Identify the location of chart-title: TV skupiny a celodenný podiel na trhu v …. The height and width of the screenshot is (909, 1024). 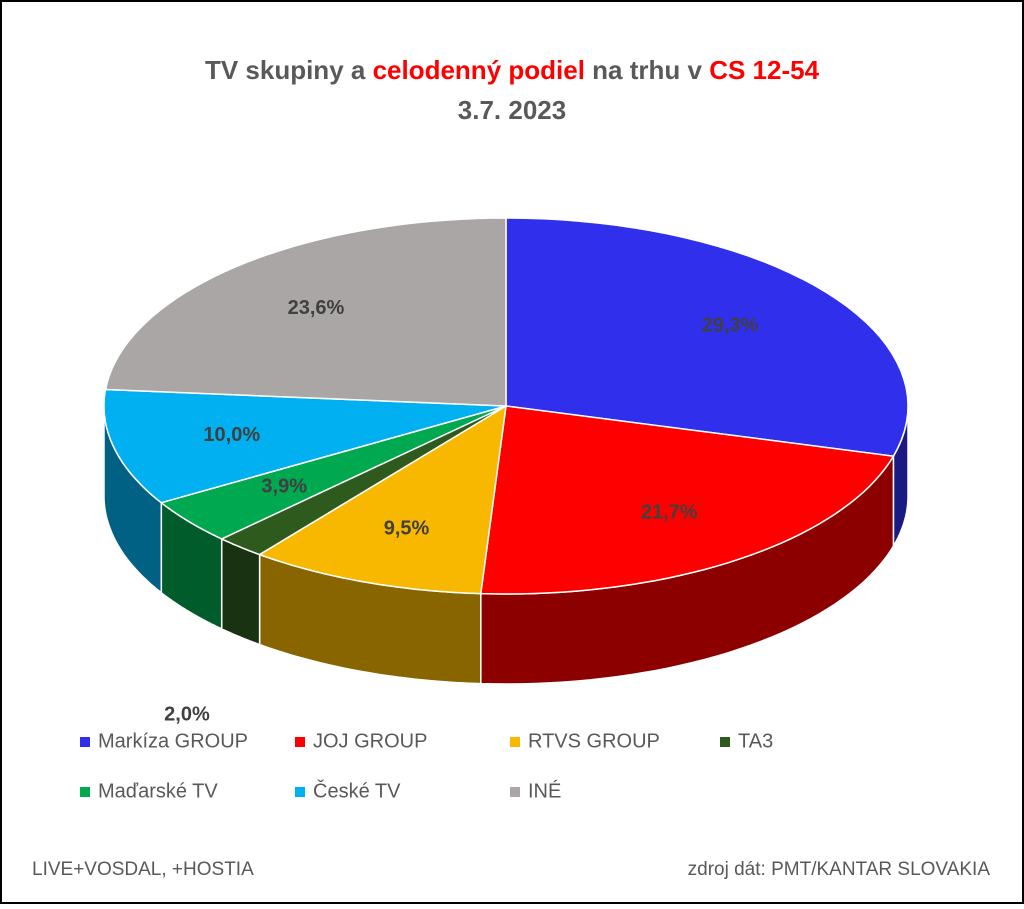
(512, 70).